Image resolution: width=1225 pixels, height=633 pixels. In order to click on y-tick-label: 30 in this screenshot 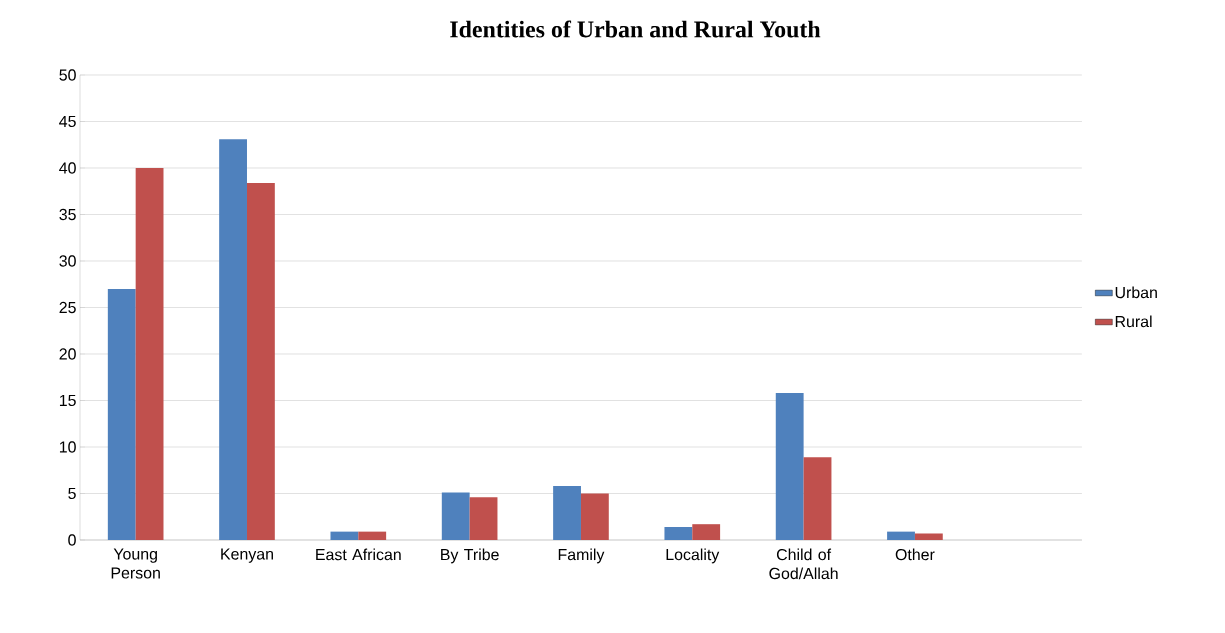, I will do `click(67, 261)`.